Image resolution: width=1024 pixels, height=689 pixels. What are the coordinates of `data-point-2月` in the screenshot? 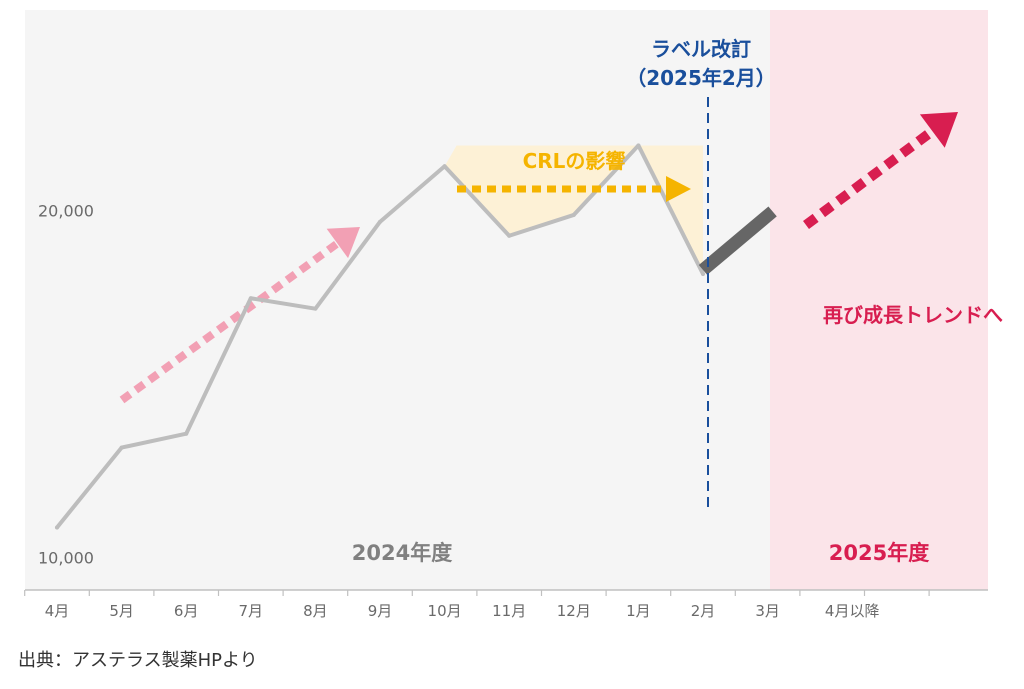 It's located at (703, 273).